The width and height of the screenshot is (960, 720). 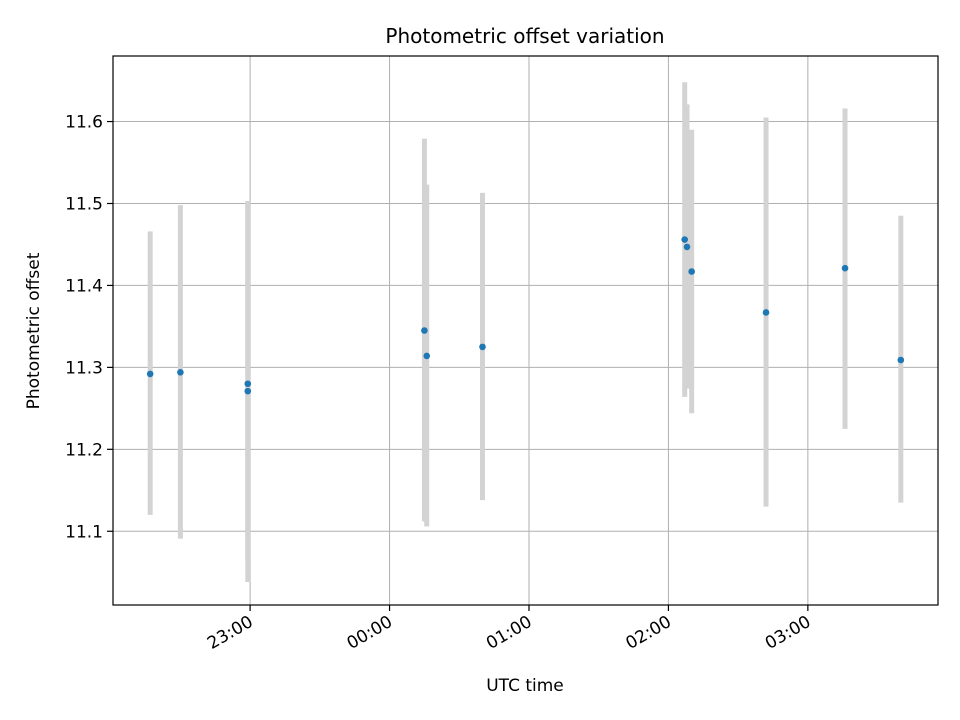 I want to click on chart-title: Photometric offset variation, so click(x=524, y=36).